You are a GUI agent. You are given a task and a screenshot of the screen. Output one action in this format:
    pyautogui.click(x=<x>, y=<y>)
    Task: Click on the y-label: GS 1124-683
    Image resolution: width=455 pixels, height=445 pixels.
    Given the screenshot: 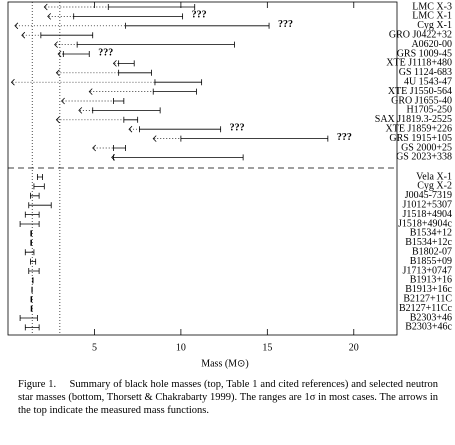 What is the action you would take?
    pyautogui.click(x=425, y=72)
    